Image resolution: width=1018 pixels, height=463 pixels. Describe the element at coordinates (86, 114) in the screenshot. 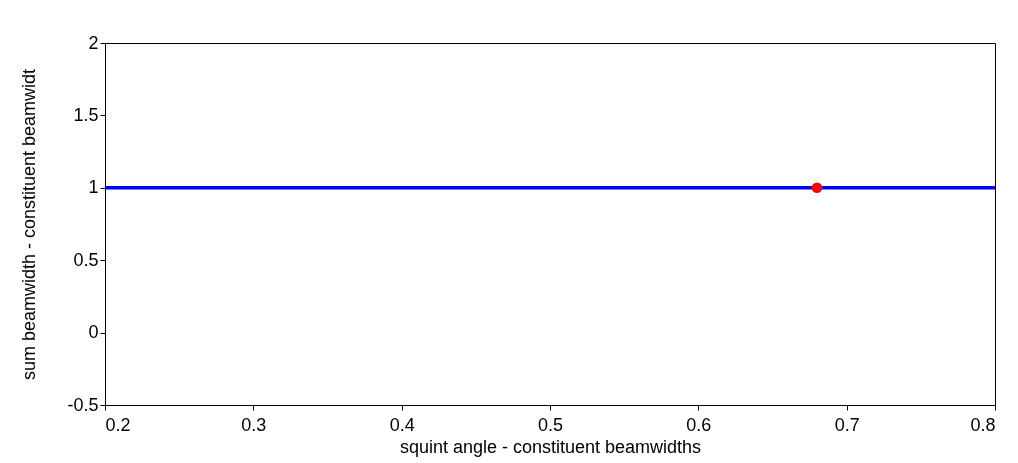

I see `y-tick-label: 1.5` at that location.